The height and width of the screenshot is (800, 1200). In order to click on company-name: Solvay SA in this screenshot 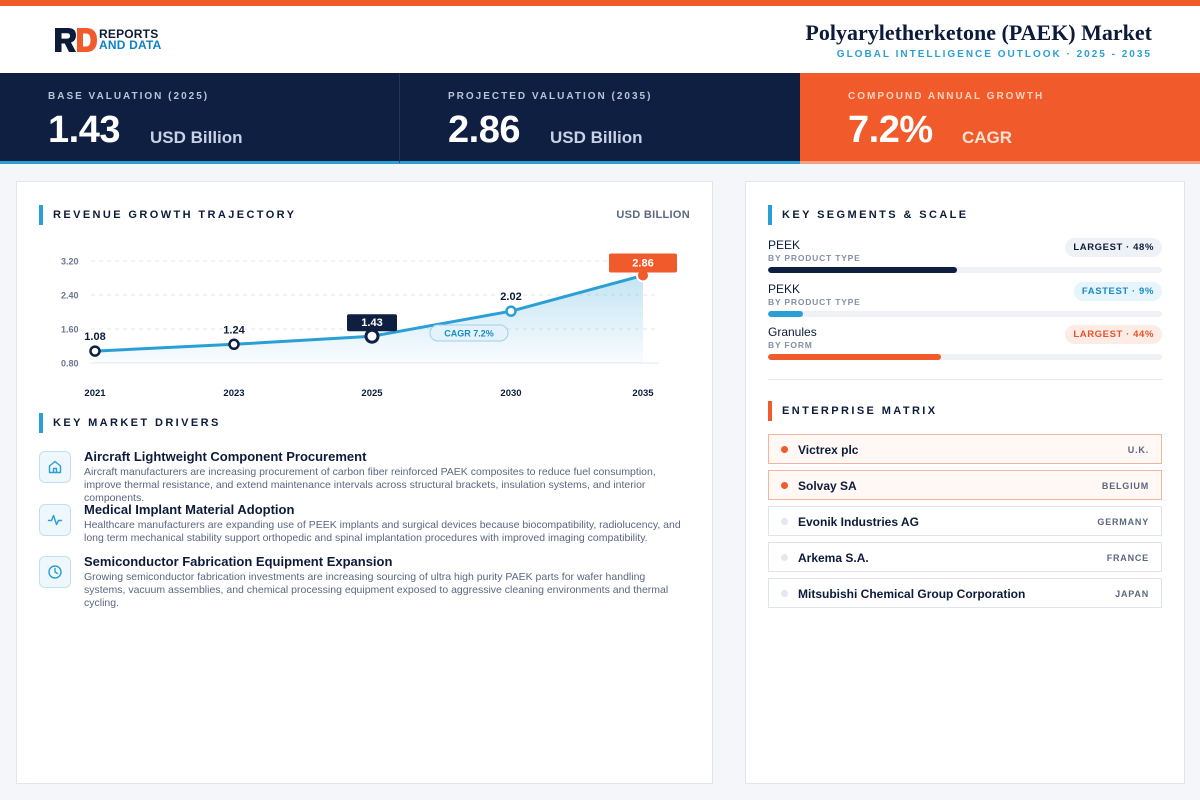, I will do `click(827, 486)`.